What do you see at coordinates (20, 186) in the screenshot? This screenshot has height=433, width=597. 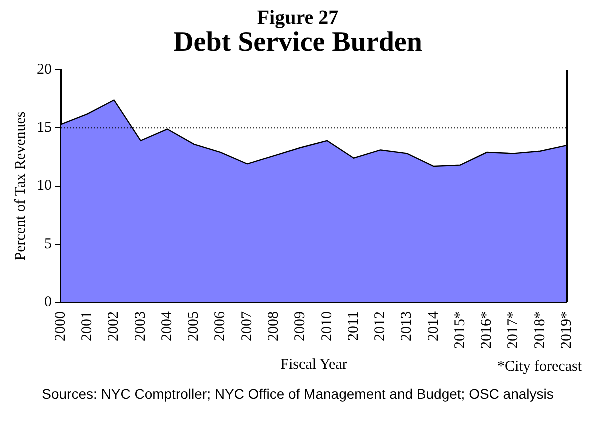 I see `y-axis-title: Percent of Tax Revenues` at bounding box center [20, 186].